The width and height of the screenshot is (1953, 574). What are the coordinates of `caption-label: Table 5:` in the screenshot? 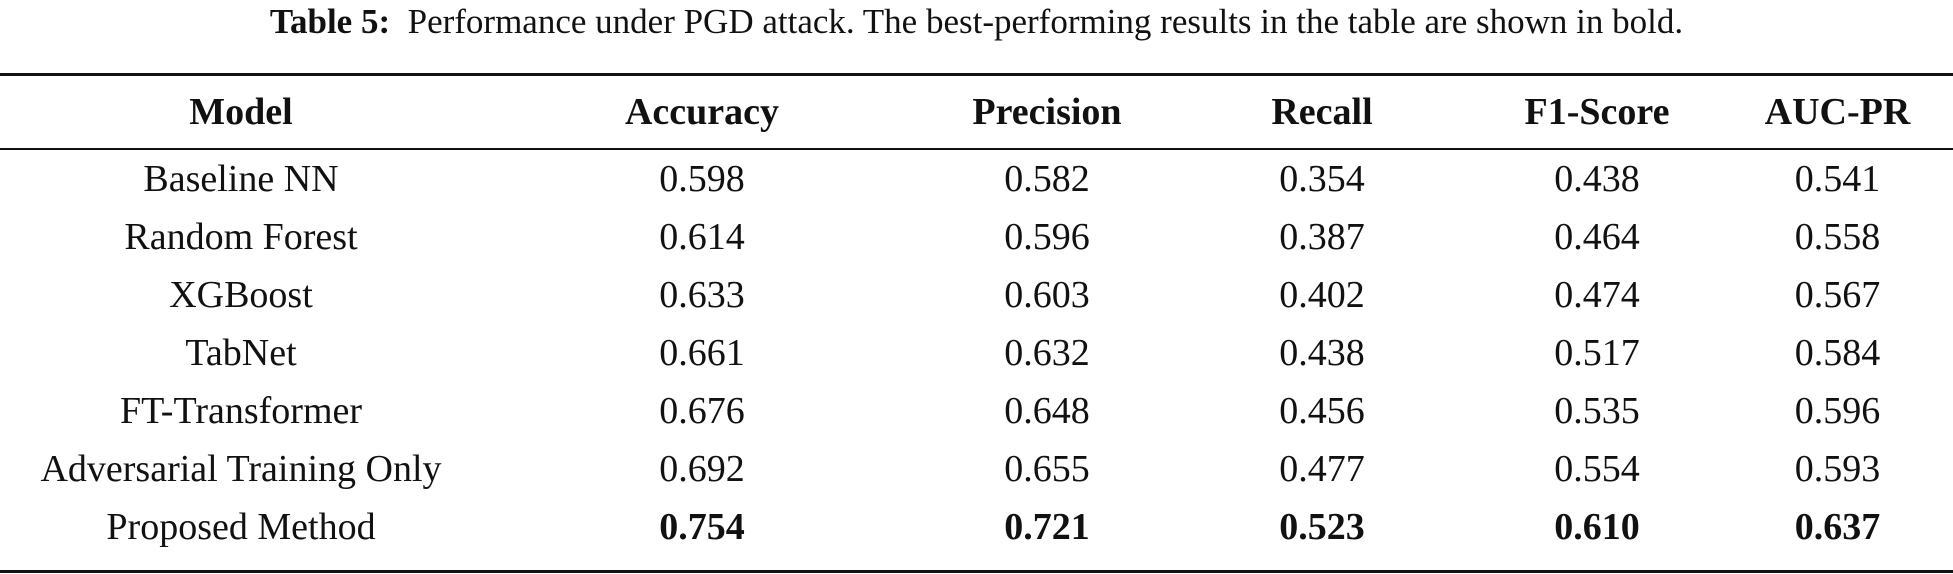 It's located at (330, 21).